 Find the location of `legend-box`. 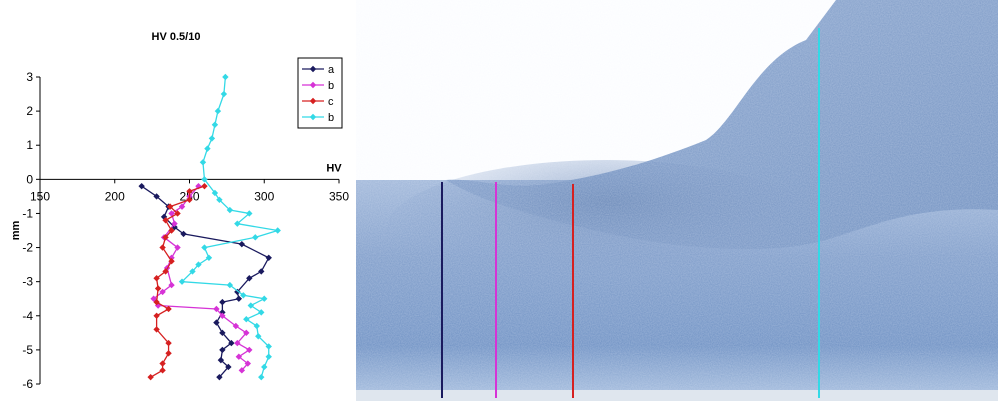

legend-box is located at coordinates (320, 93).